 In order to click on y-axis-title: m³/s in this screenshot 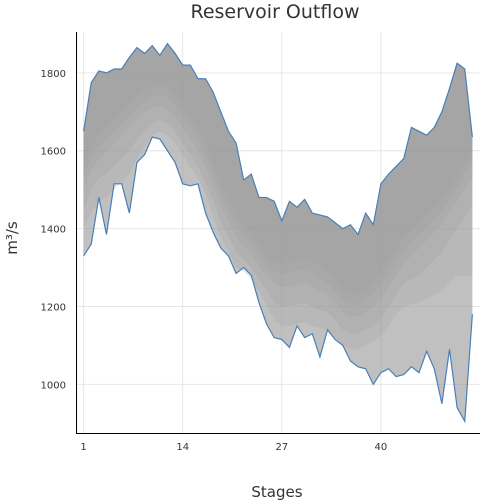, I will do `click(12, 238)`.